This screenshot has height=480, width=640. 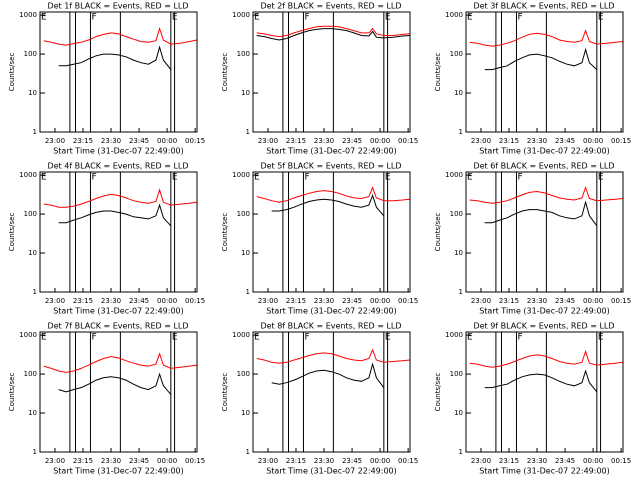 I want to click on chart-title: Det 3f BLACK = Events, RED = LLD, so click(x=543, y=6).